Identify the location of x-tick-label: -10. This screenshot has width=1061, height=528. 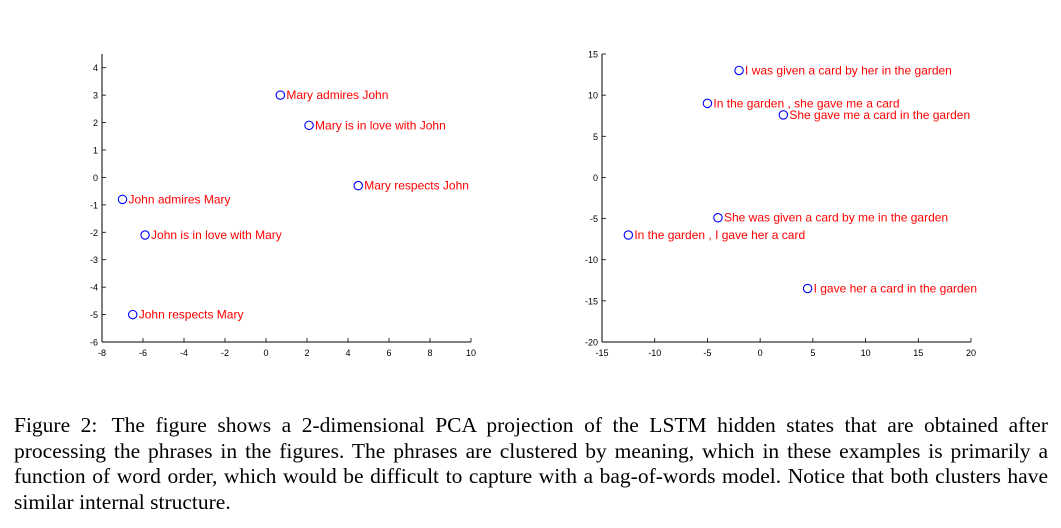
(654, 353).